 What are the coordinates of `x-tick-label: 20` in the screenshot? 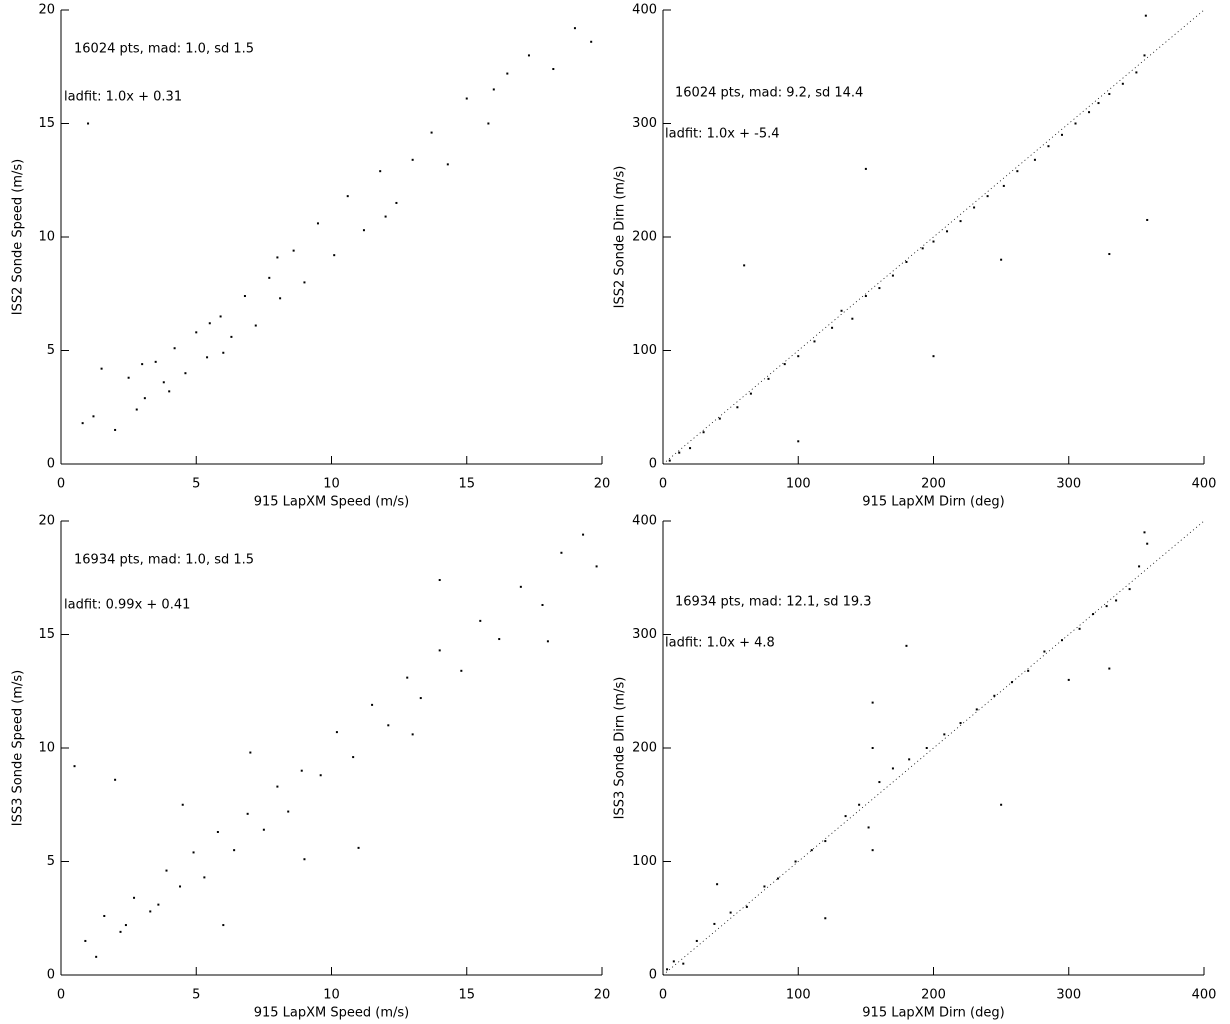 It's located at (602, 484).